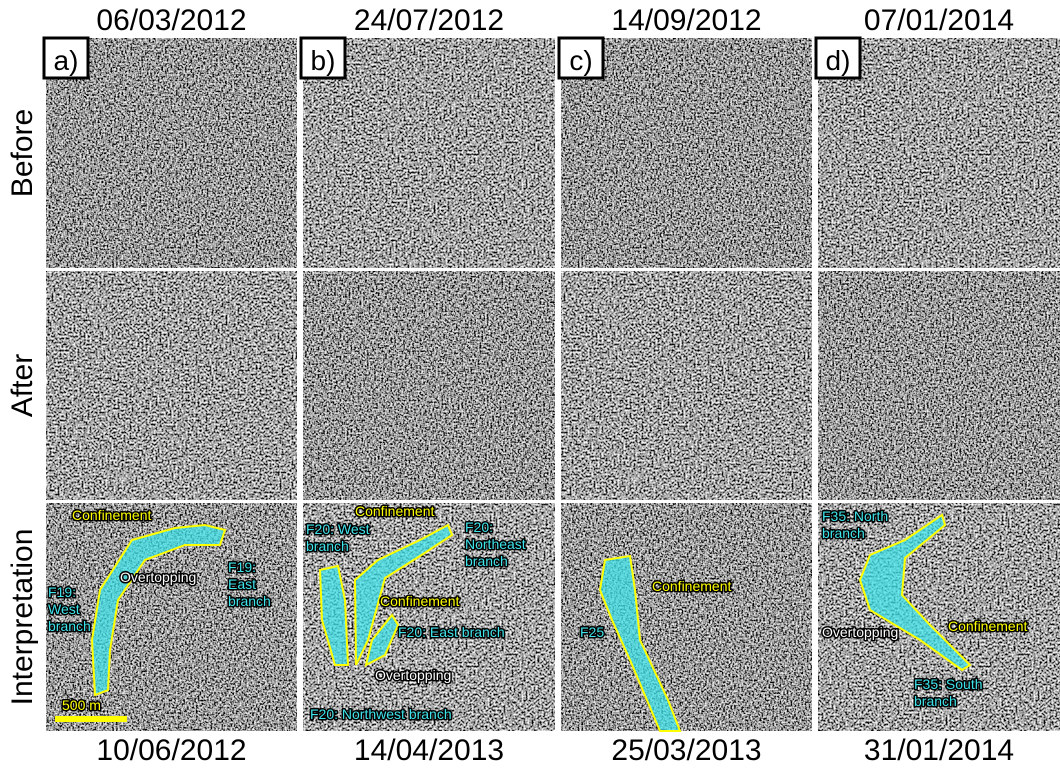 This screenshot has width=1060, height=772. Describe the element at coordinates (939, 20) in the screenshot. I see `before-date: 07/01/2014` at that location.